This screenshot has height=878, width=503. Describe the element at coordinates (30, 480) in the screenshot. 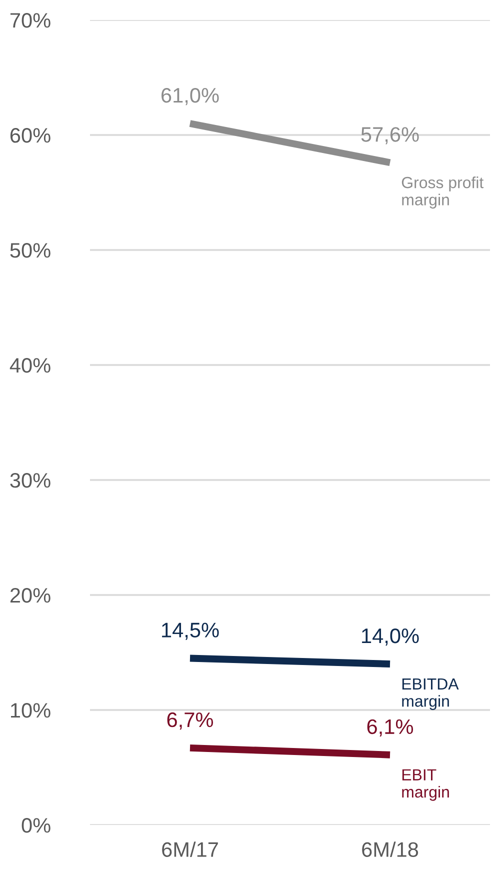

I see `y-tick-label: 30%` at that location.